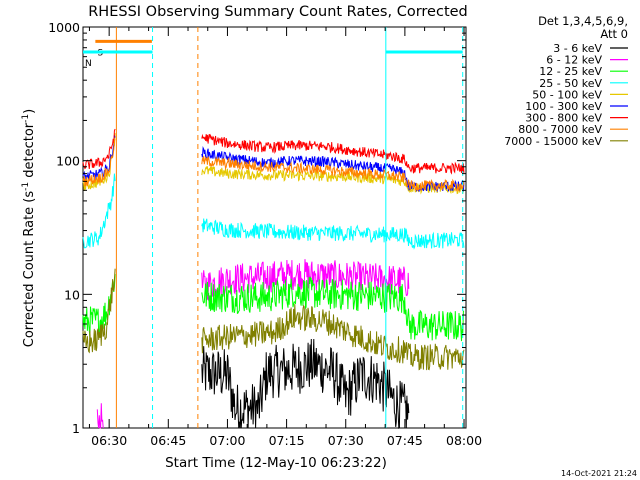 This screenshot has height=480, width=640. Describe the element at coordinates (276, 463) in the screenshot. I see `x-axis-label: Start Time (12-May-10 06:23:22)` at that location.